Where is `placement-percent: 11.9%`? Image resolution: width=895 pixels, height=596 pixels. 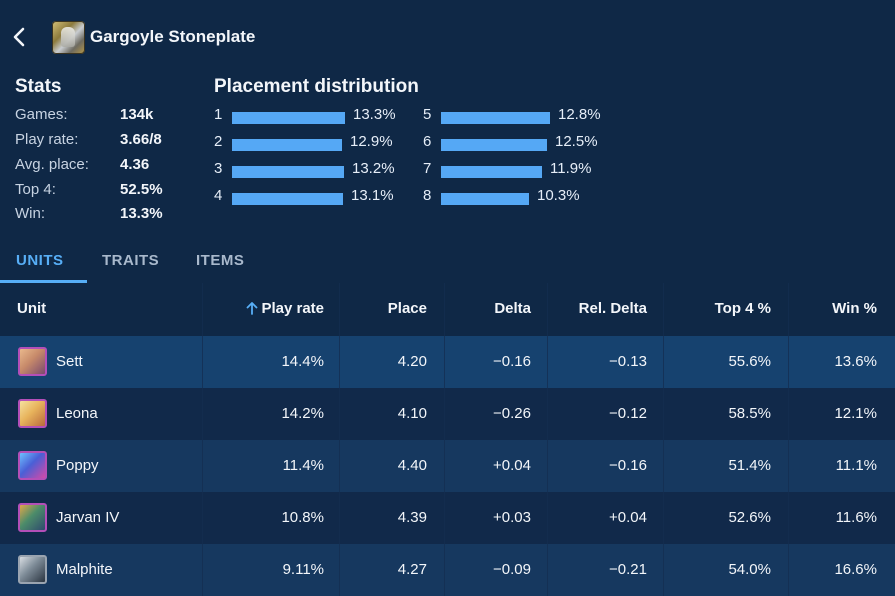
placement-percent: 11.9% is located at coordinates (571, 168).